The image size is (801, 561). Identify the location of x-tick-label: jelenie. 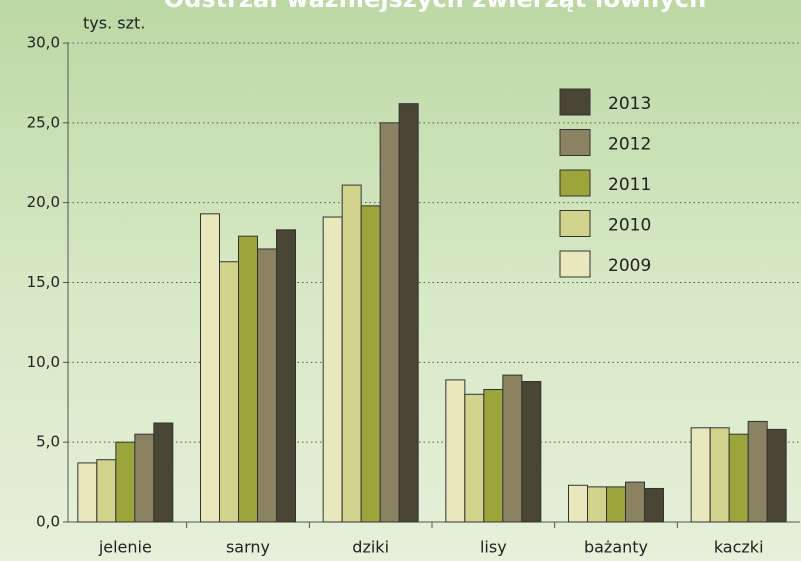
(125, 547).